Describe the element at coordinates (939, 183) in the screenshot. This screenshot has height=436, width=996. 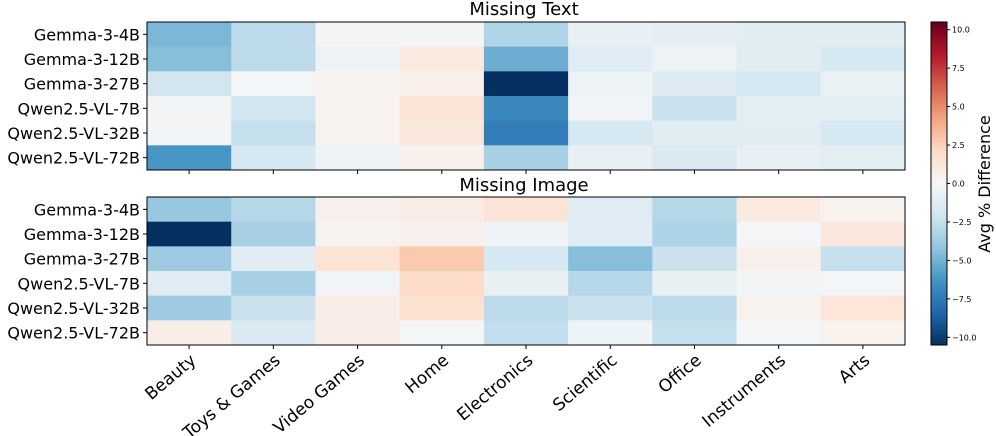
I see `colorbar-gradient` at that location.